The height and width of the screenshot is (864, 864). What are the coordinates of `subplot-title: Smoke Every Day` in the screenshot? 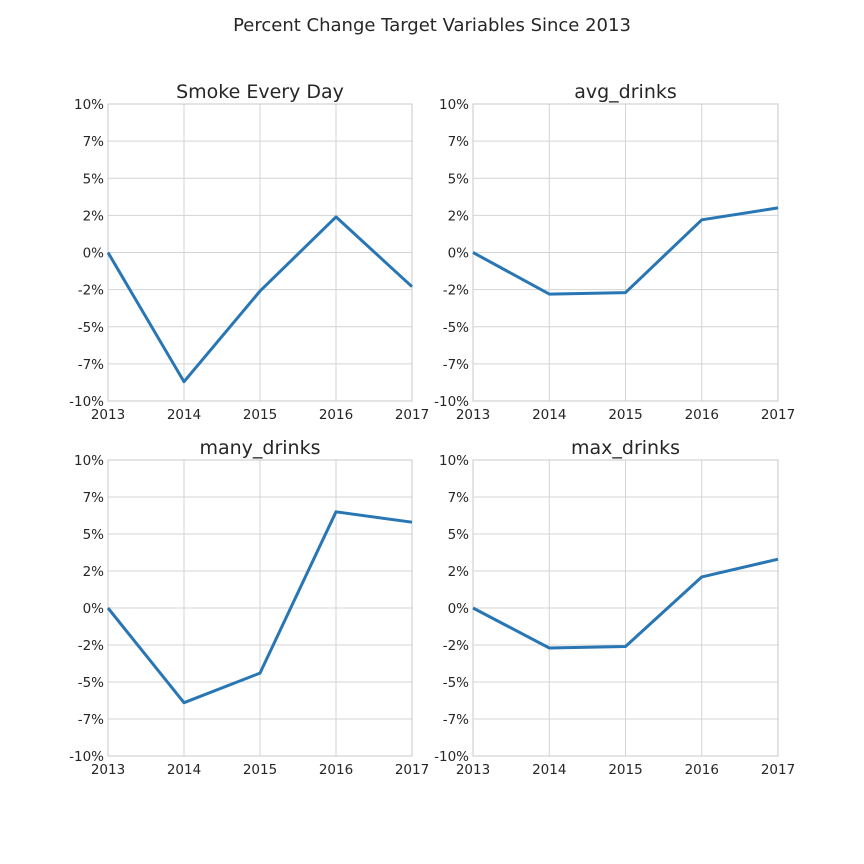 It's located at (260, 92).